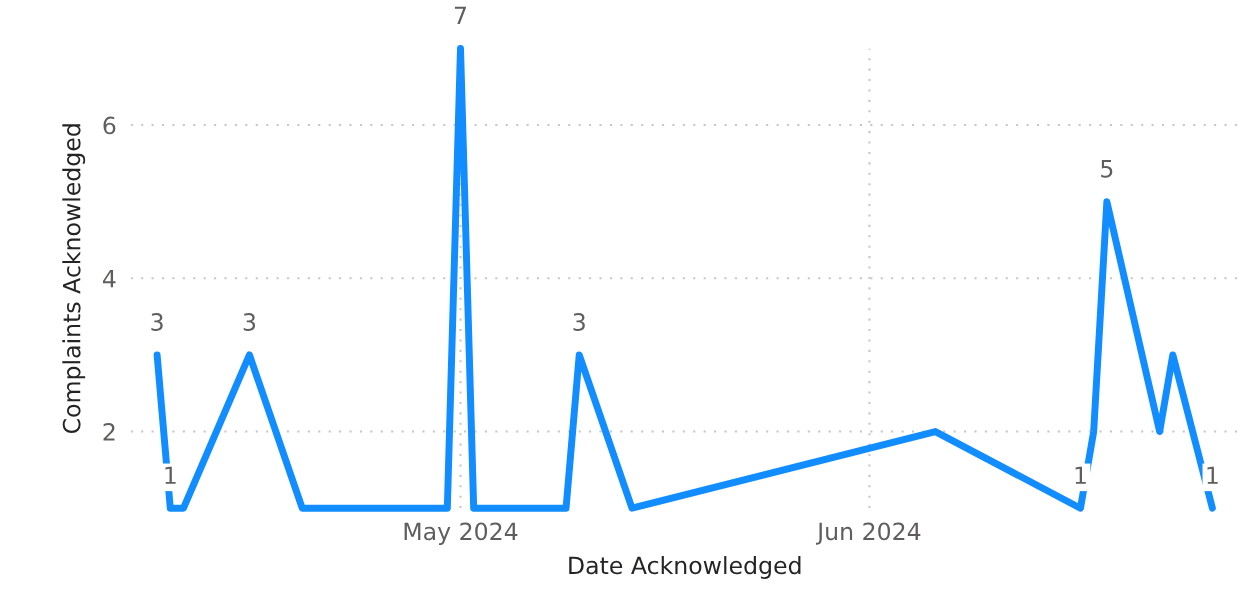 This screenshot has height=605, width=1245. What do you see at coordinates (109, 279) in the screenshot?
I see `y-tick-label: 4` at bounding box center [109, 279].